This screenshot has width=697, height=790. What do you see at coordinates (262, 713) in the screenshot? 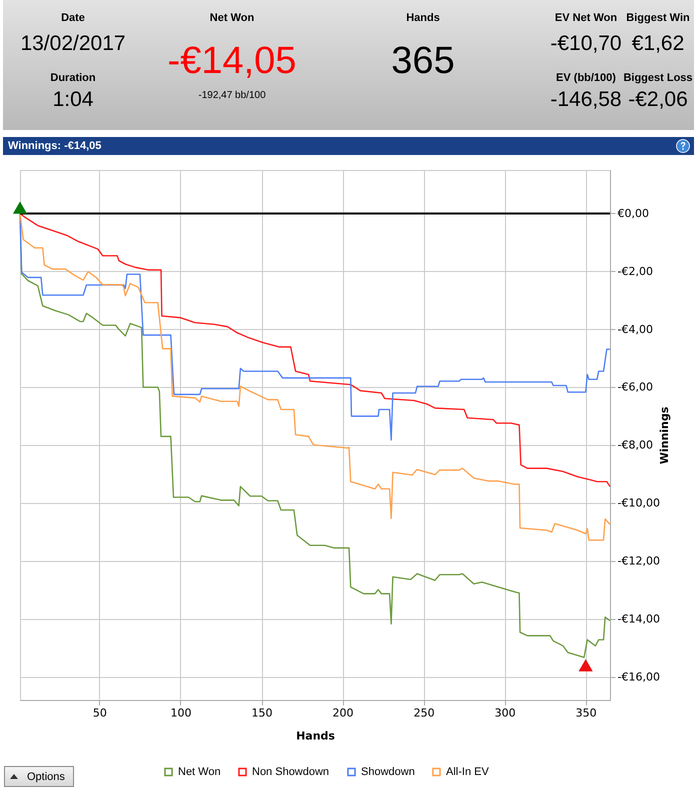
I see `x-tick-label: 150` at bounding box center [262, 713].